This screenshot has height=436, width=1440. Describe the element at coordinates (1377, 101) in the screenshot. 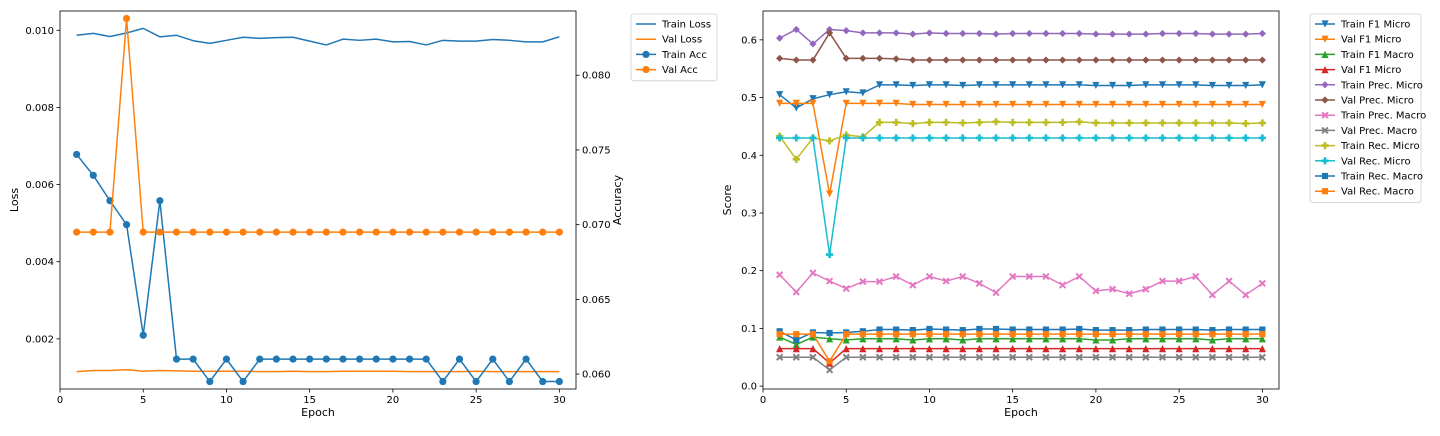

I see `legend-label: Val Prec. Micro` at that location.